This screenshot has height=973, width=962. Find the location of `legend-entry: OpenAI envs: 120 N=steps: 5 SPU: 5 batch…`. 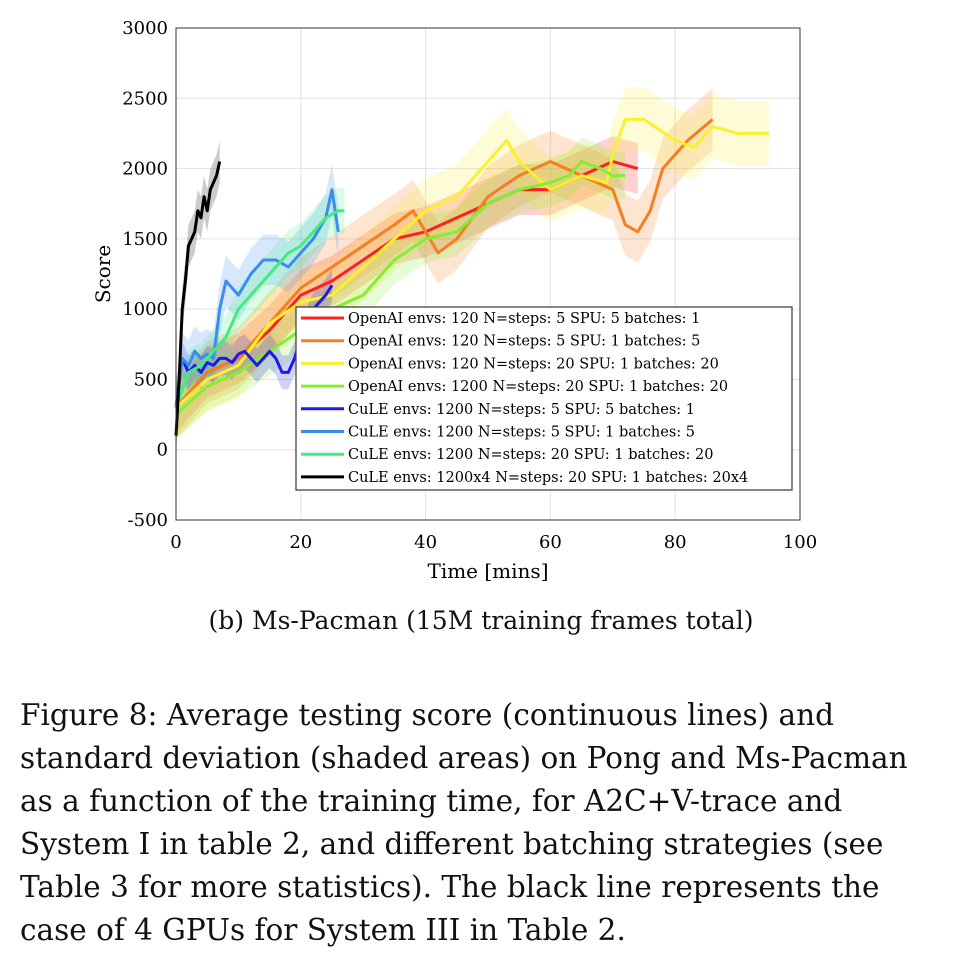

legend-entry: OpenAI envs: 120 N=steps: 5 SPU: 5 batch… is located at coordinates (524, 319).